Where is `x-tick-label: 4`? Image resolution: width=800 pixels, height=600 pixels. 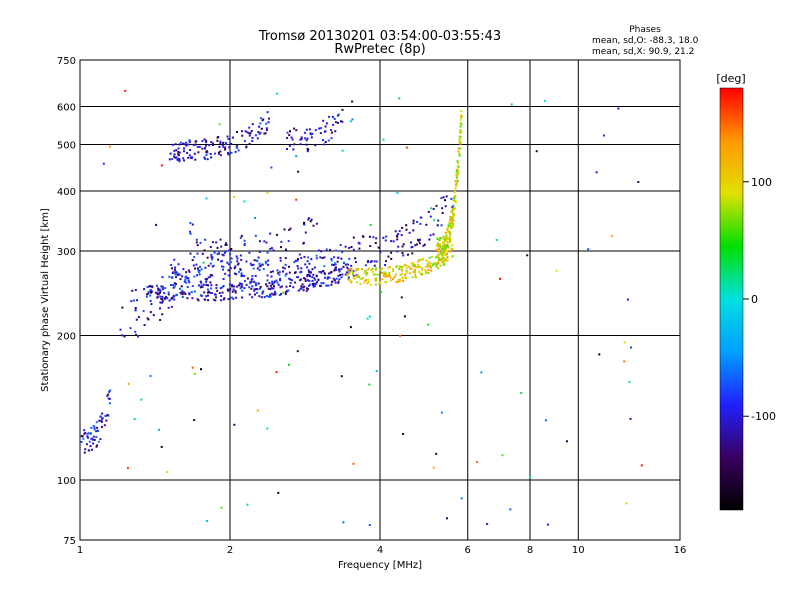
x-tick-label: 4 is located at coordinates (380, 550).